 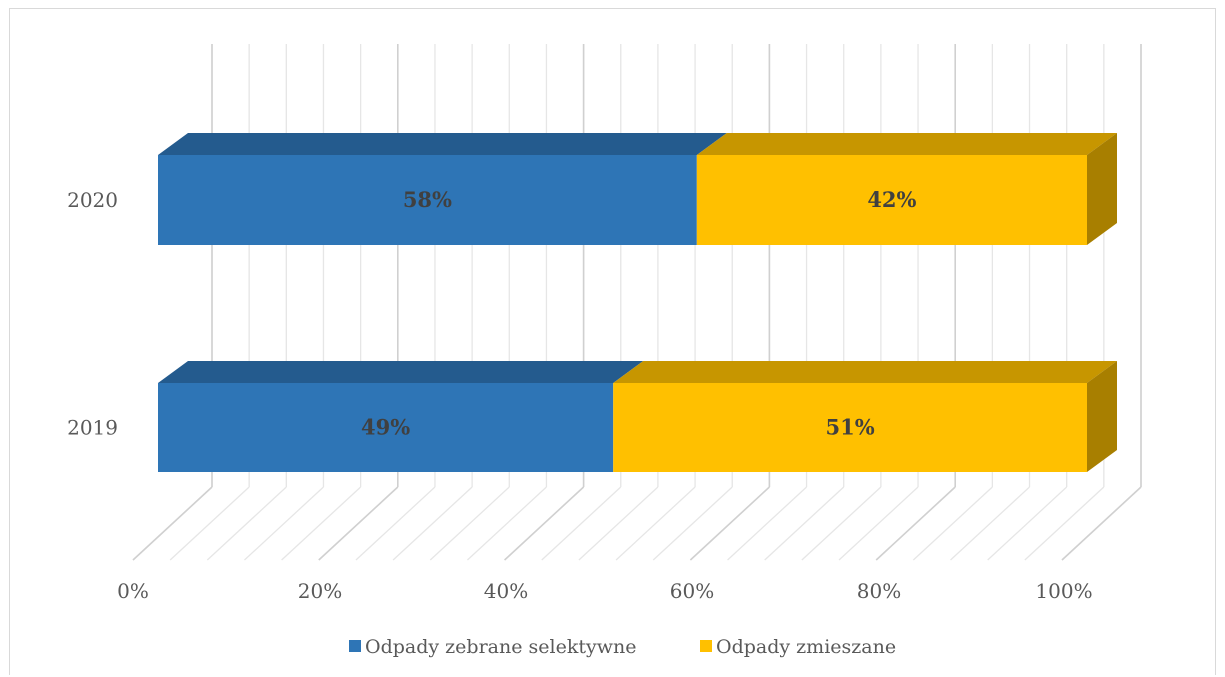 What do you see at coordinates (133, 591) in the screenshot?
I see `x-tick-label: 0%` at bounding box center [133, 591].